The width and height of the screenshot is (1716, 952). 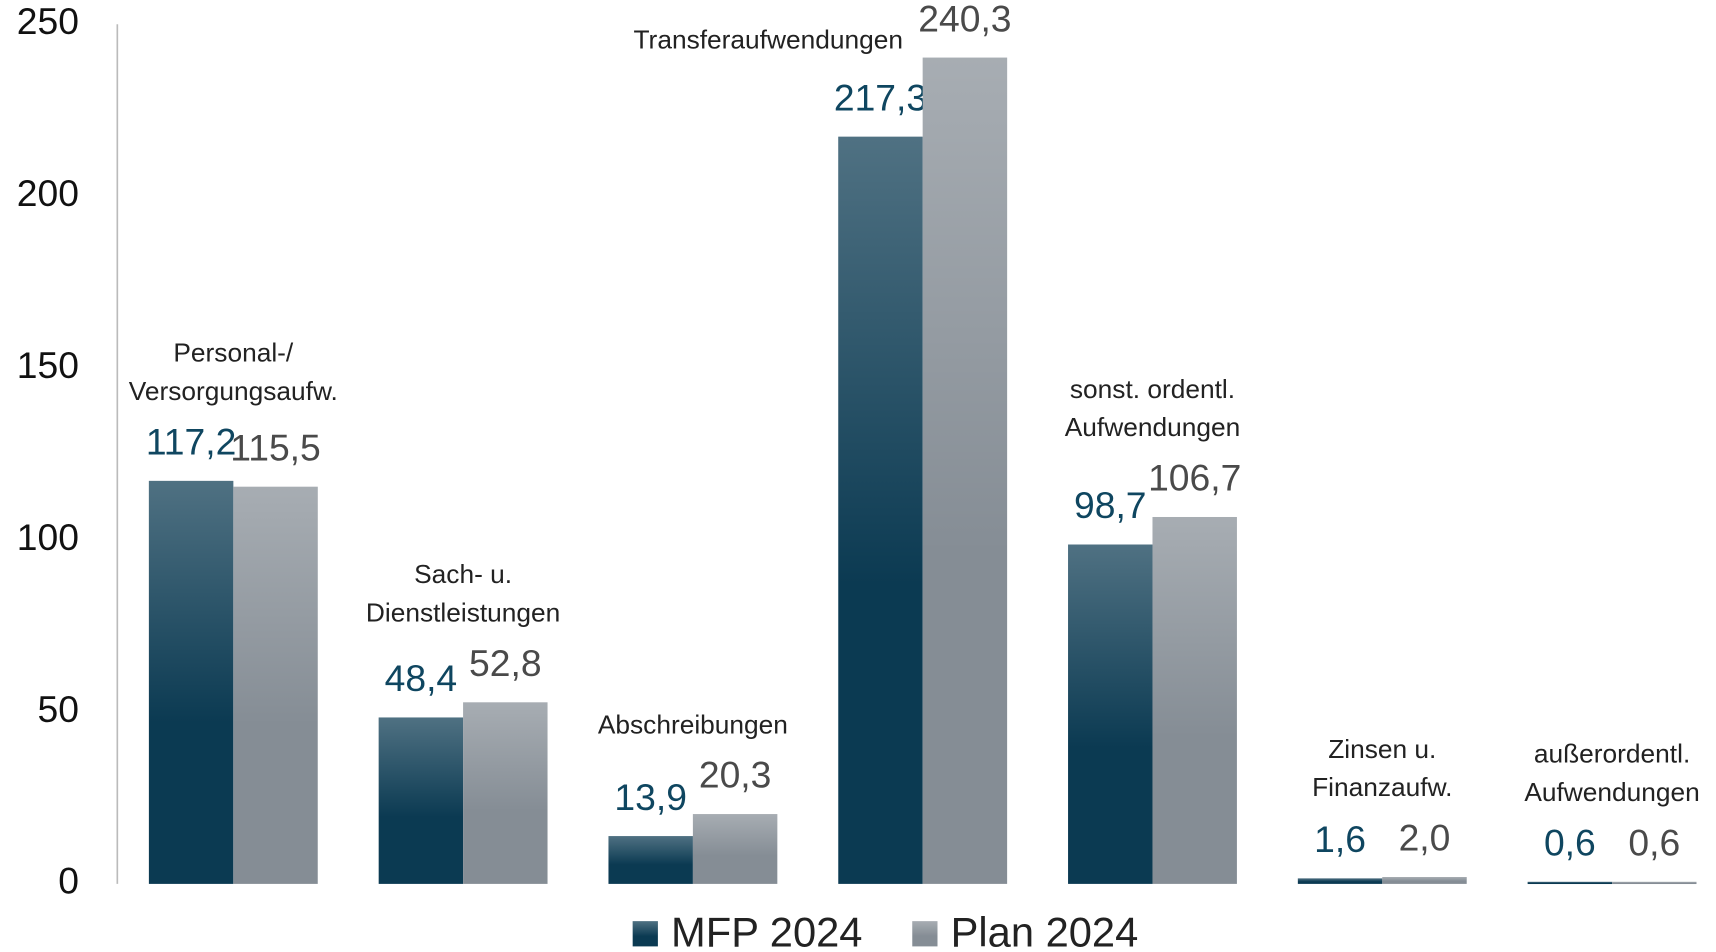 What do you see at coordinates (1425, 838) in the screenshot?
I see `value-label: 2,0` at bounding box center [1425, 838].